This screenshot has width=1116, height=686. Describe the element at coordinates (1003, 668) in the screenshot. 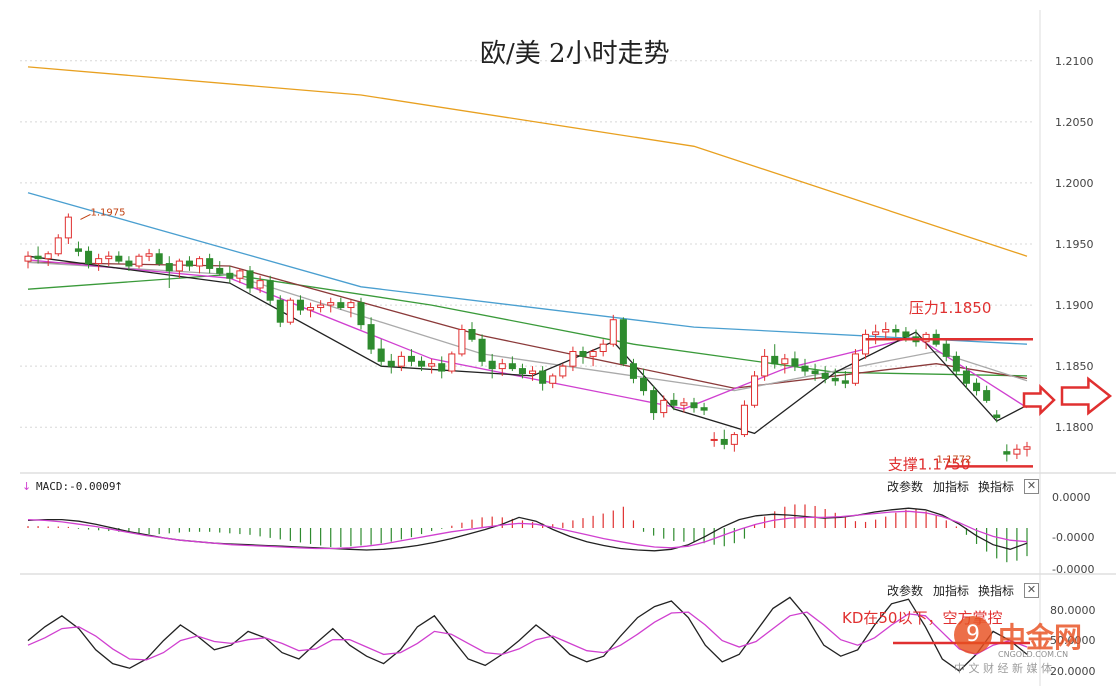

I see `cngold-sub-text: 中 文 财 经 新 媒 体` at that location.